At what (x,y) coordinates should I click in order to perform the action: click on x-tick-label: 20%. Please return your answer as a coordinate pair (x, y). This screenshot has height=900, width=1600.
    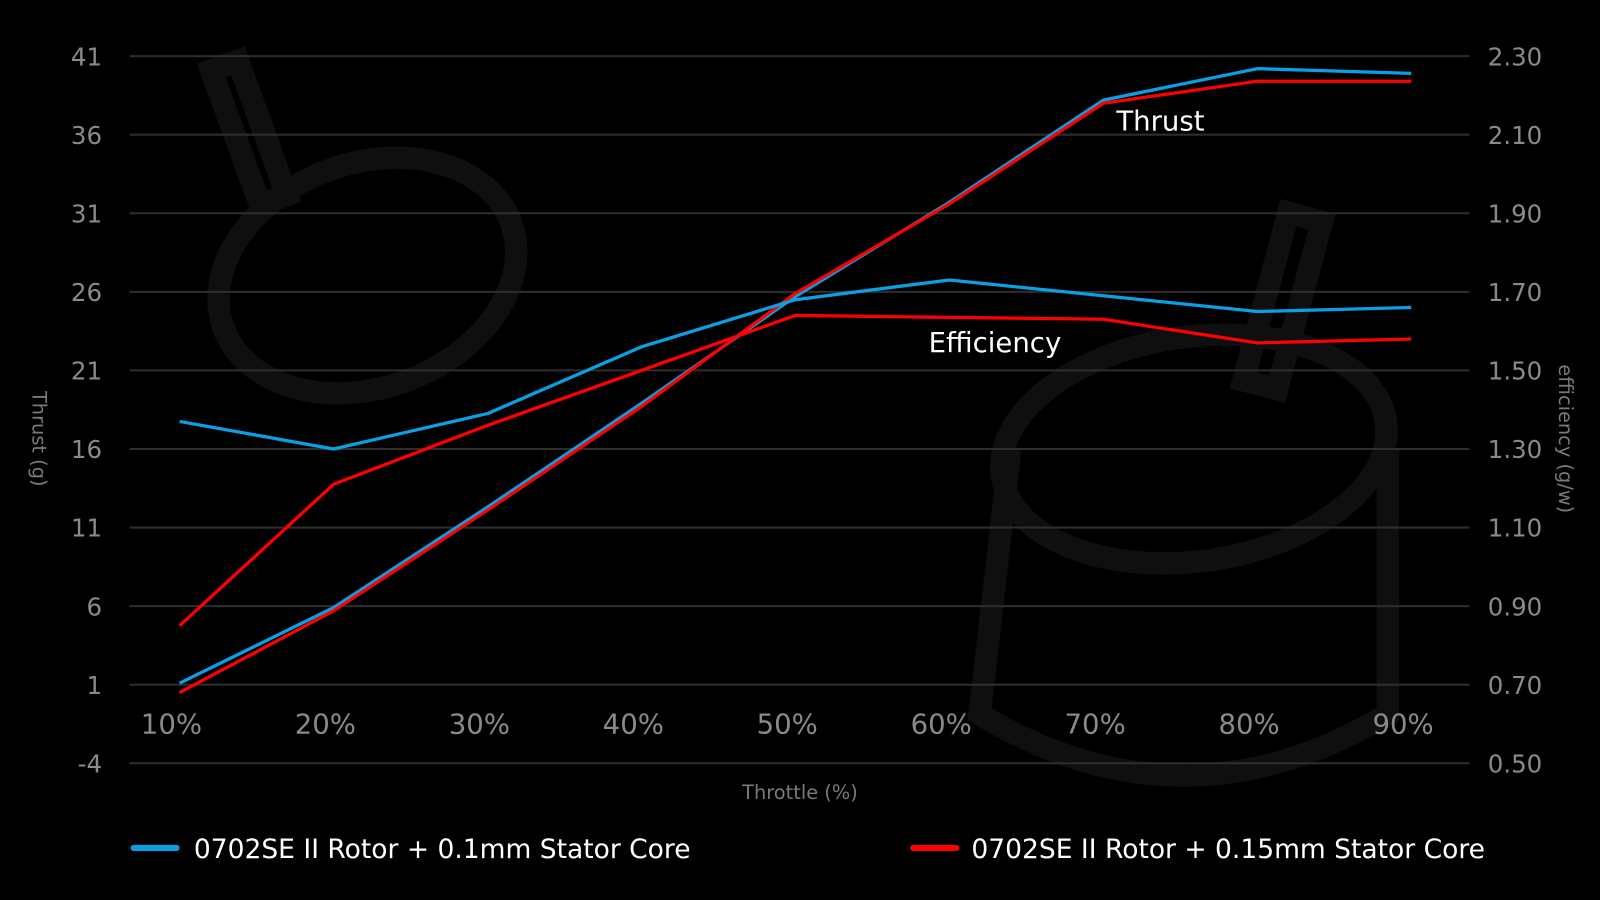
    Looking at the image, I should click on (325, 725).